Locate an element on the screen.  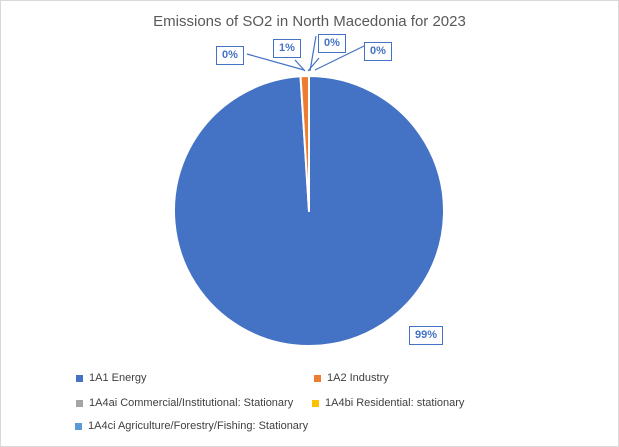
data-label-top-2: 1% is located at coordinates (287, 49).